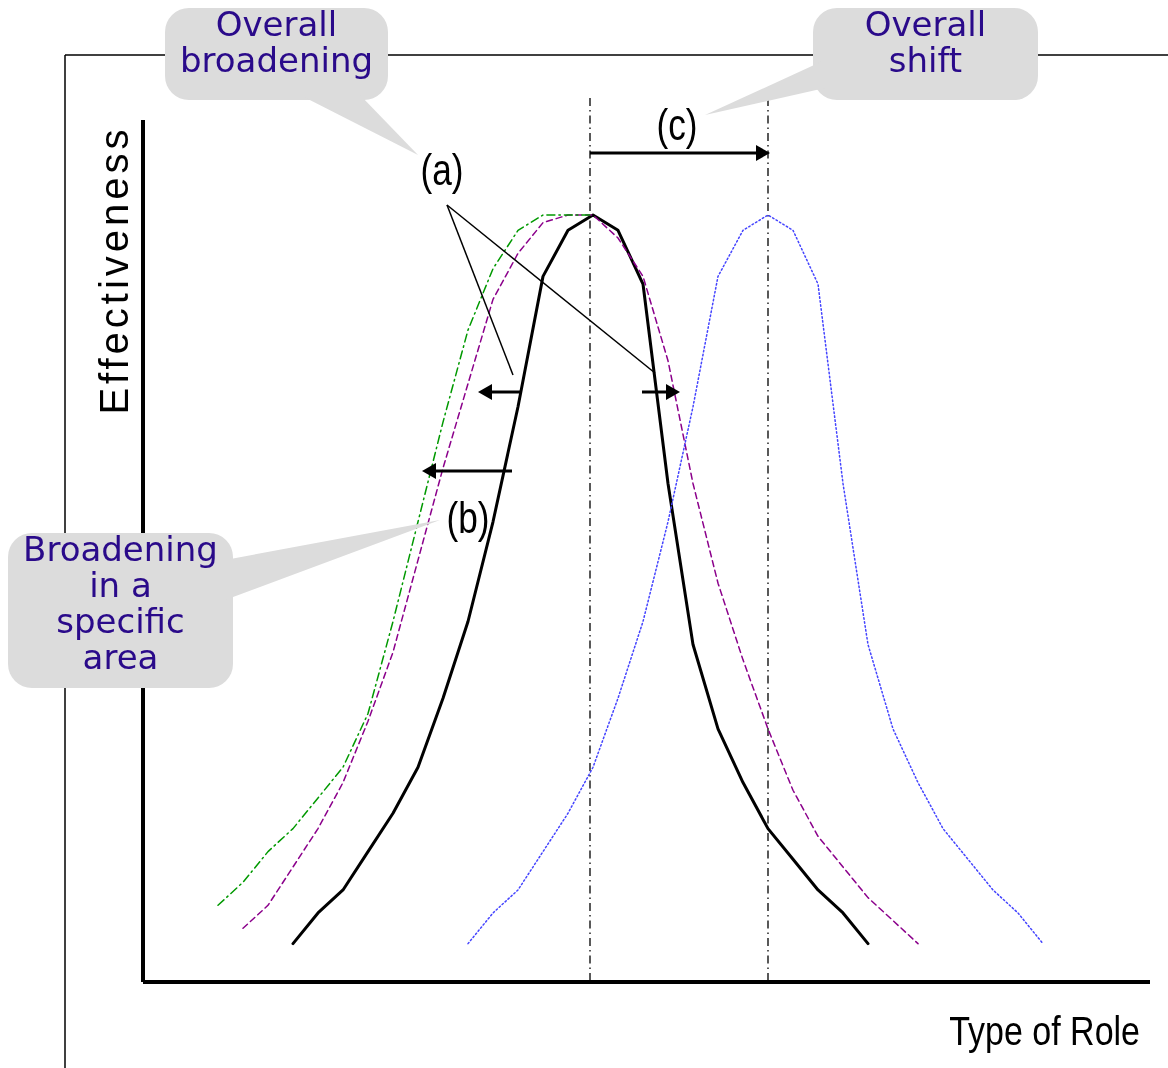 The image size is (1168, 1068). I want to click on x-axis-title: Type of Role, so click(1044, 1031).